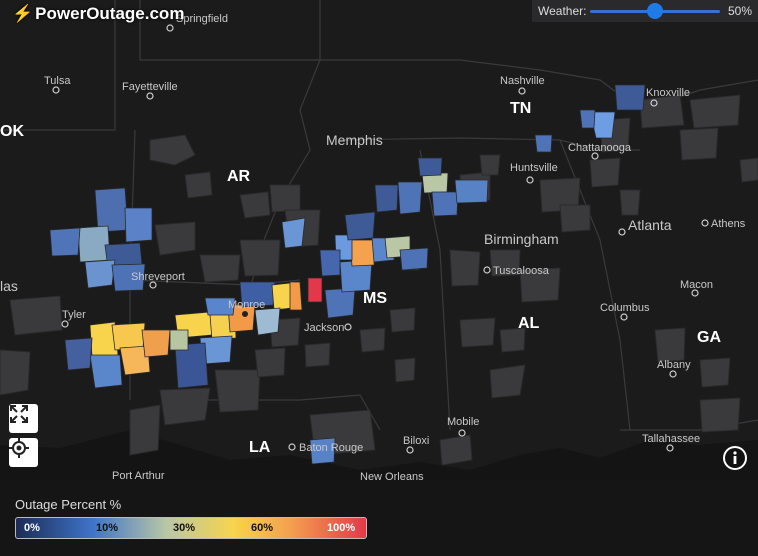  Describe the element at coordinates (262, 528) in the screenshot. I see `legend-stop: 60%` at that location.